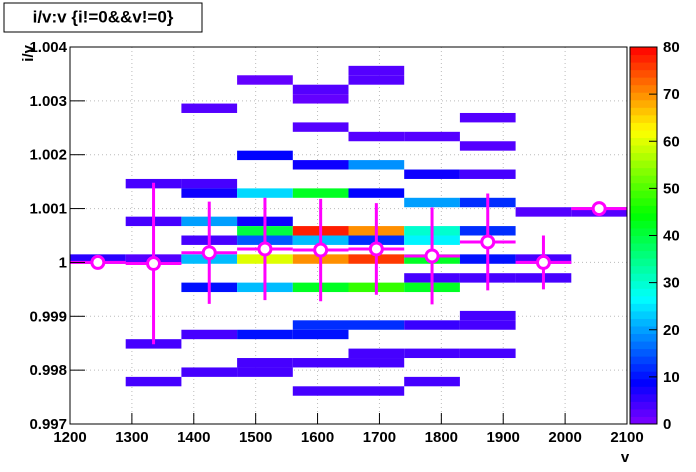  What do you see at coordinates (48, 47) in the screenshot?
I see `y-tick-label: 1.004` at bounding box center [48, 47].